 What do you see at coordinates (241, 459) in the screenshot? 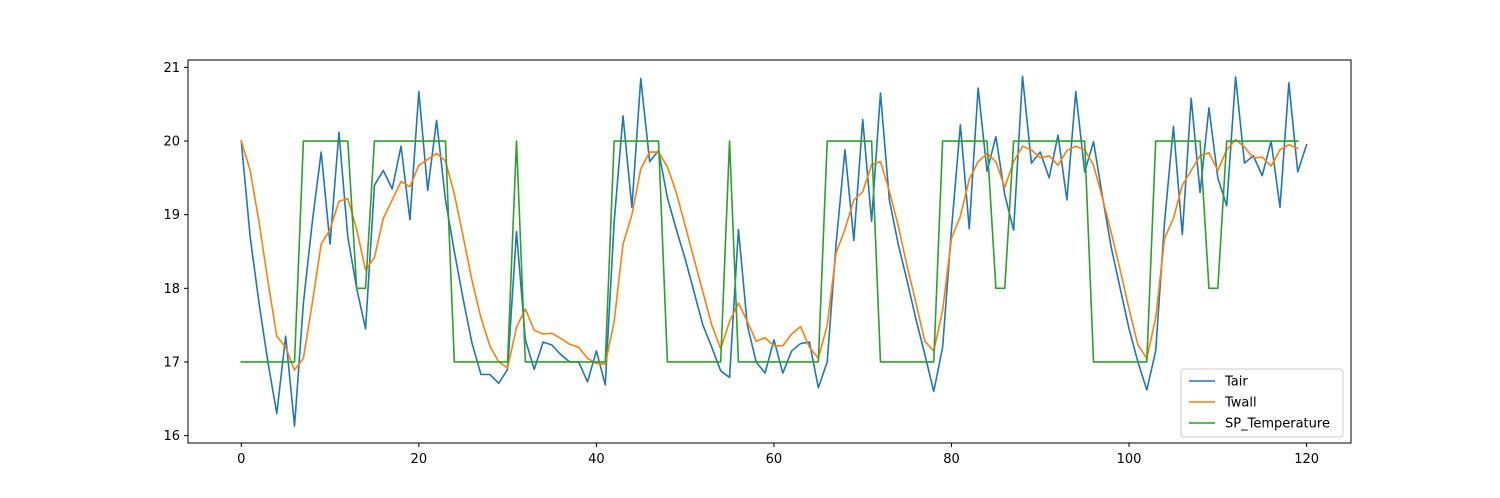
I see `x-tick-label: 0` at bounding box center [241, 459].